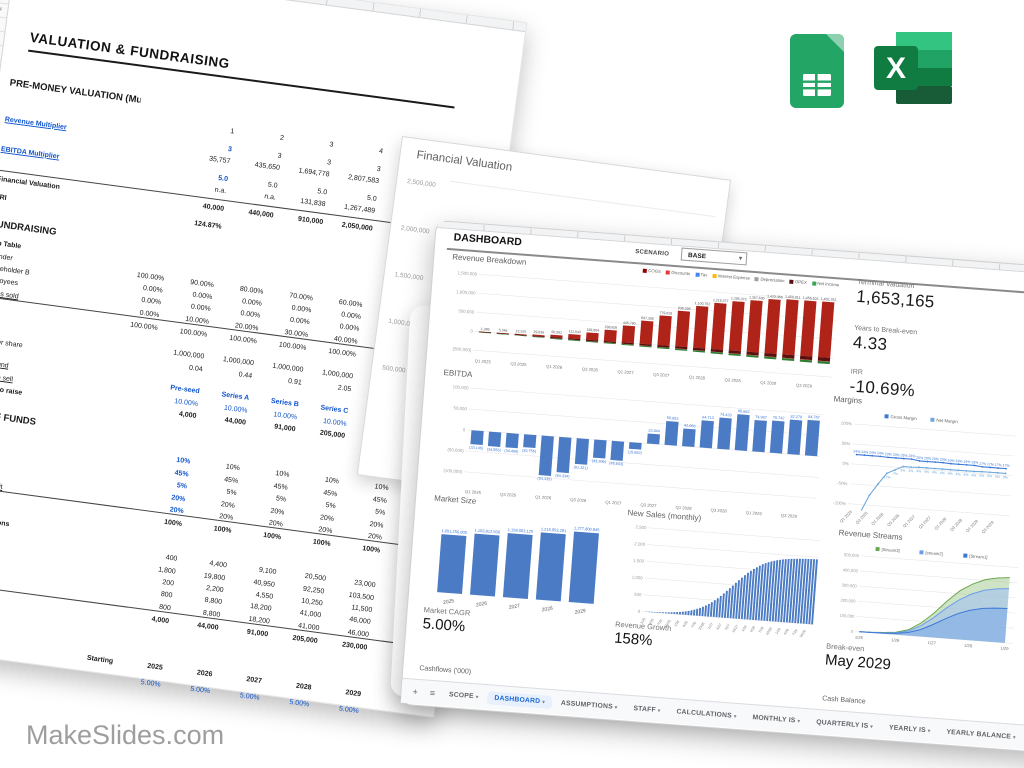 The height and width of the screenshot is (768, 1024). I want to click on add-sheet-button: +, so click(415, 691).